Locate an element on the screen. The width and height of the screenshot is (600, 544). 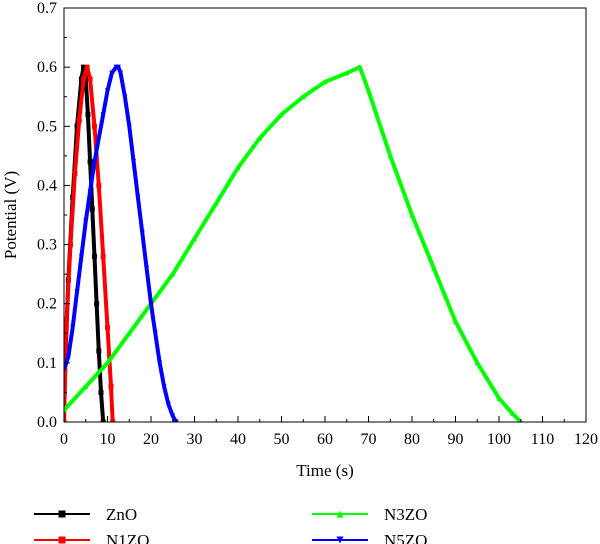
series-n1zo is located at coordinates (90, 243).